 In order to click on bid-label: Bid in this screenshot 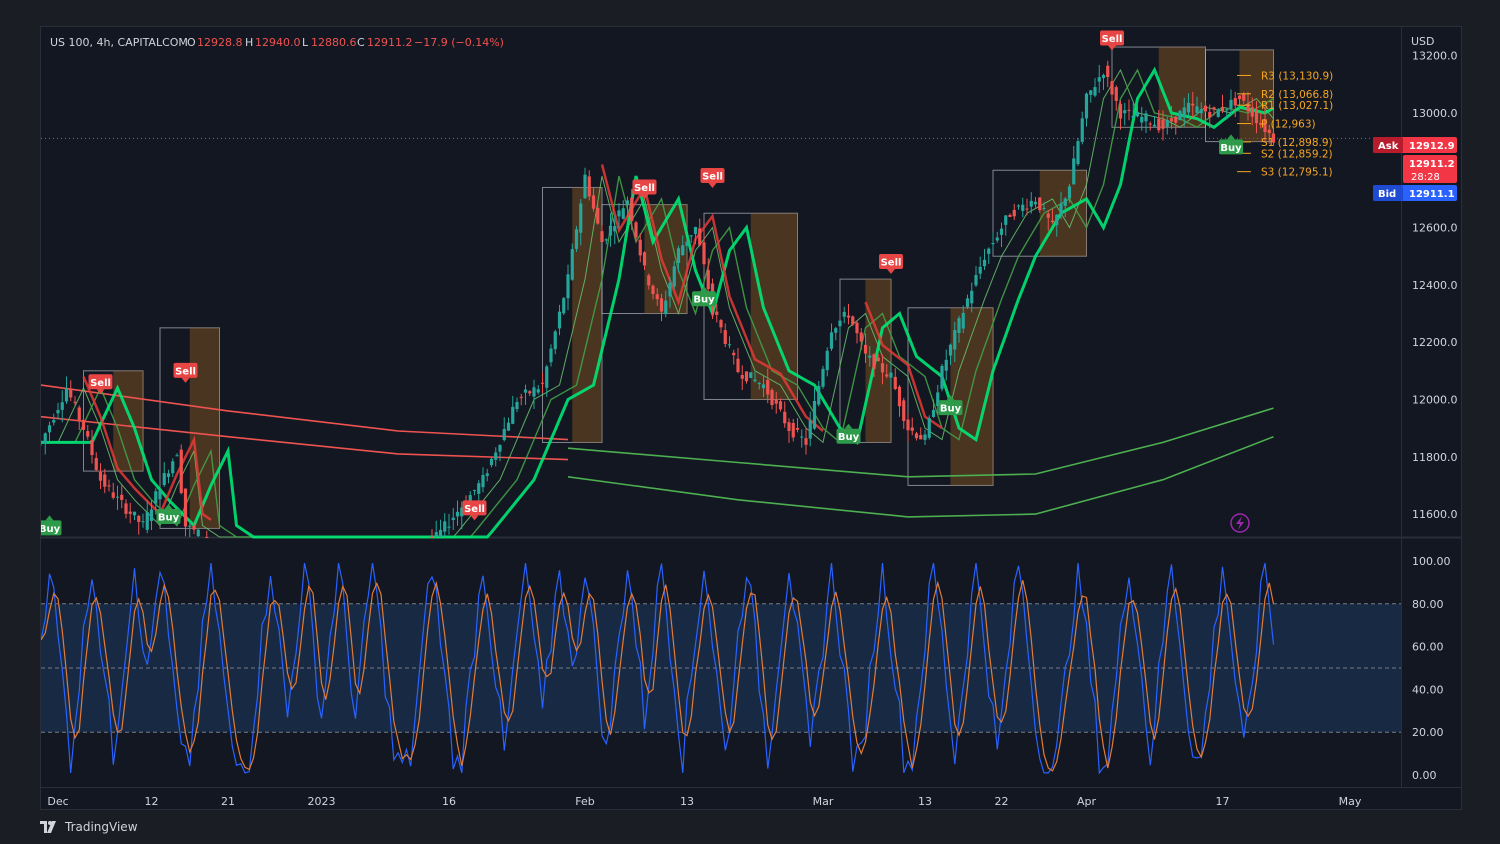, I will do `click(1387, 194)`.